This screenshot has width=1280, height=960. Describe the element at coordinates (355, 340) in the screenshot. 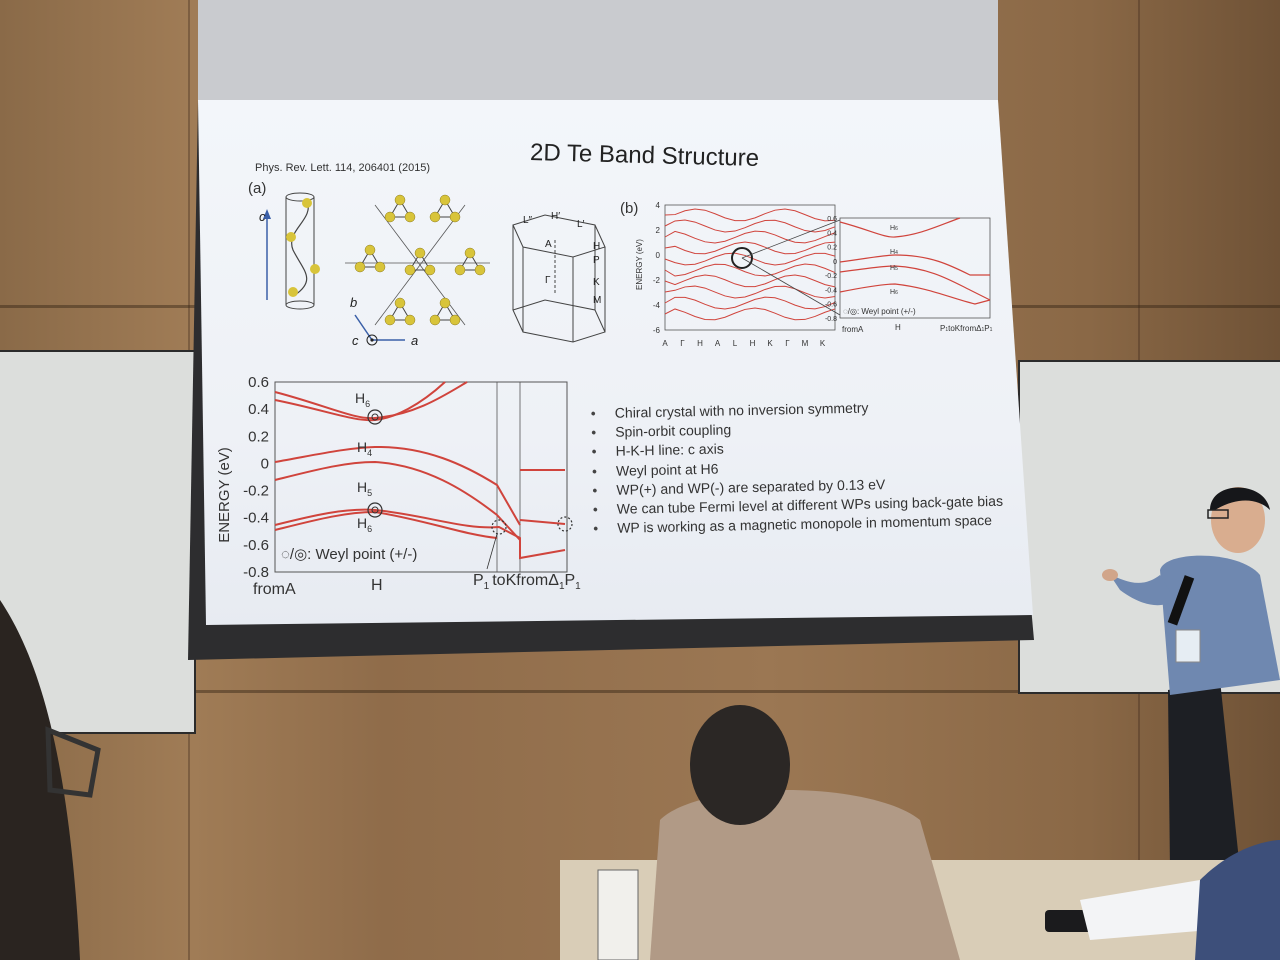

I see `c-axis-label-bottom: c` at that location.